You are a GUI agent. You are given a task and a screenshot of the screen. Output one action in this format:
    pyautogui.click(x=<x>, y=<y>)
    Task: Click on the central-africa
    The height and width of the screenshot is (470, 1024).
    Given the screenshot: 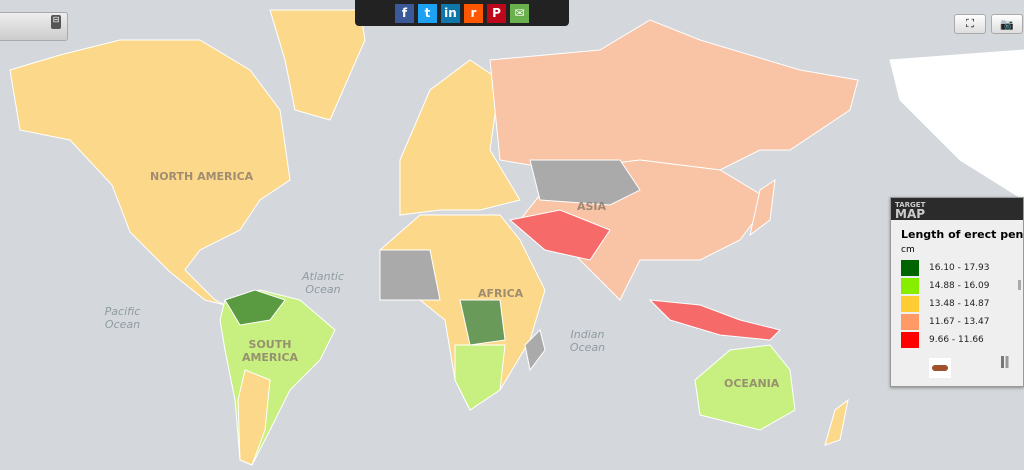 What is the action you would take?
    pyautogui.click(x=482, y=322)
    